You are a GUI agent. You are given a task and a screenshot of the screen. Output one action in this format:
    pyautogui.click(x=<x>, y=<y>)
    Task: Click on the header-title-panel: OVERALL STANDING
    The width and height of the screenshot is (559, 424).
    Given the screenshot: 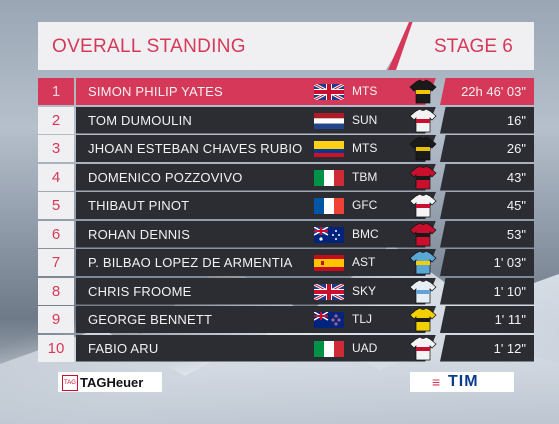 What is the action you would take?
    pyautogui.click(x=227, y=46)
    